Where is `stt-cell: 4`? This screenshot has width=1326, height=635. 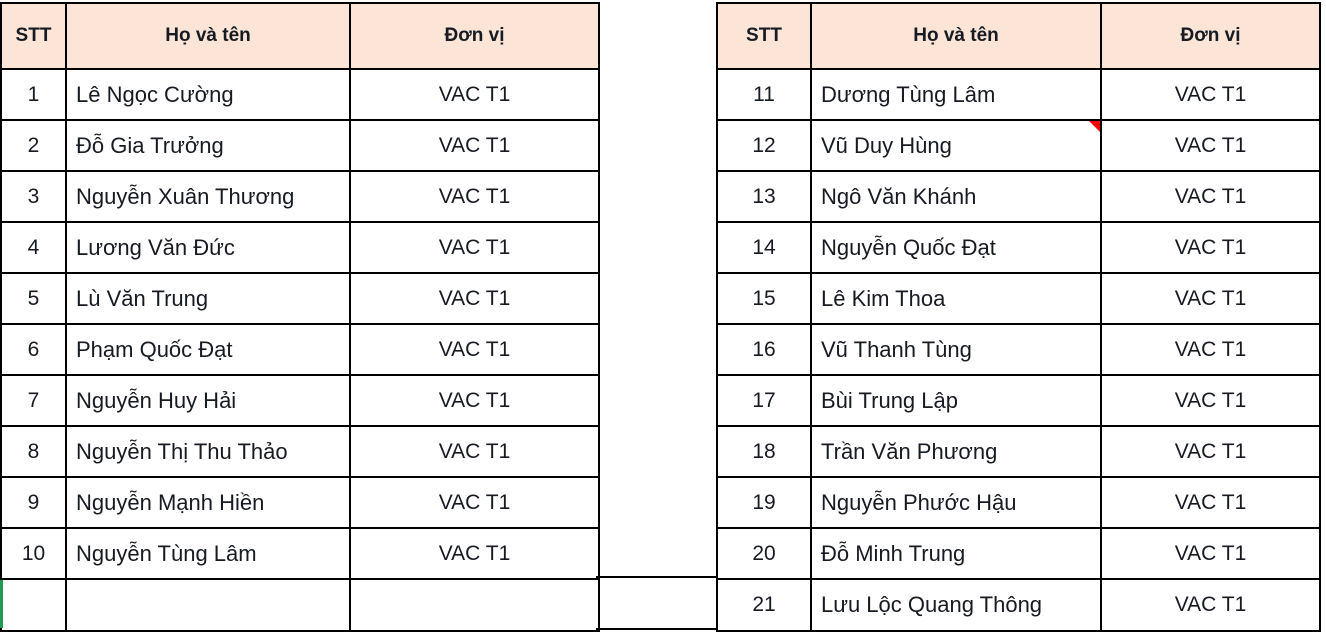 stt-cell: 4 is located at coordinates (33, 247).